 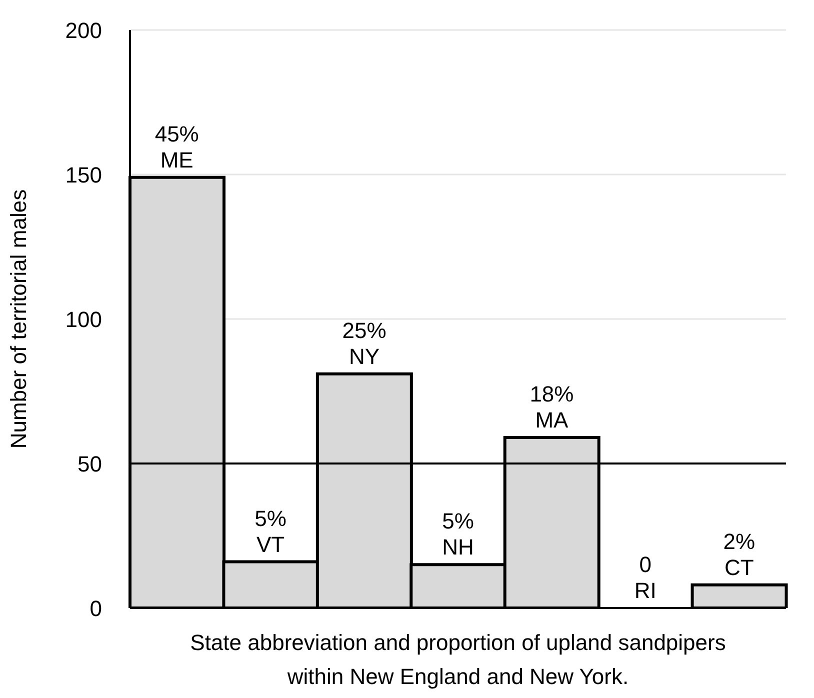 I want to click on annotation: 25%, so click(x=364, y=330).